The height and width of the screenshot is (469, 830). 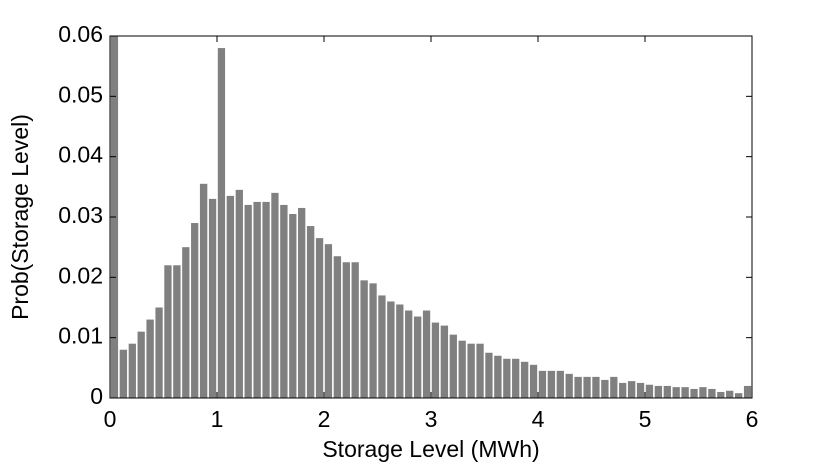 What do you see at coordinates (80, 155) in the screenshot?
I see `y-tick-label: 0.04` at bounding box center [80, 155].